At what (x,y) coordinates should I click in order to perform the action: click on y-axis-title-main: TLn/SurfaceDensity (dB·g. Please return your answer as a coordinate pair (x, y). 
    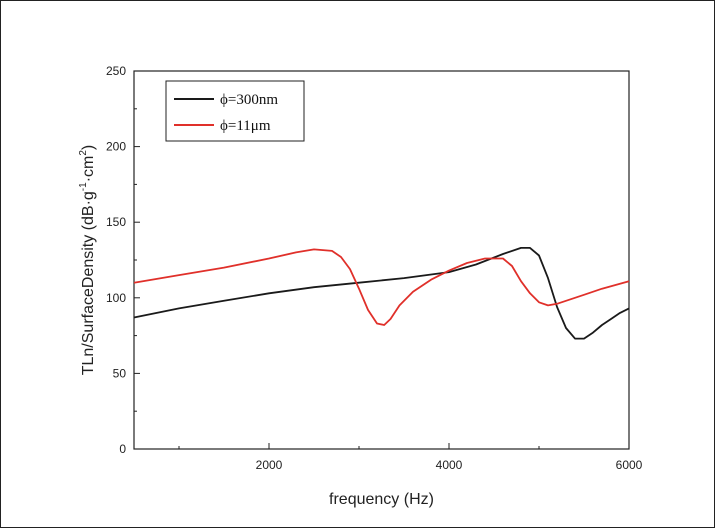
    Looking at the image, I should click on (88, 283).